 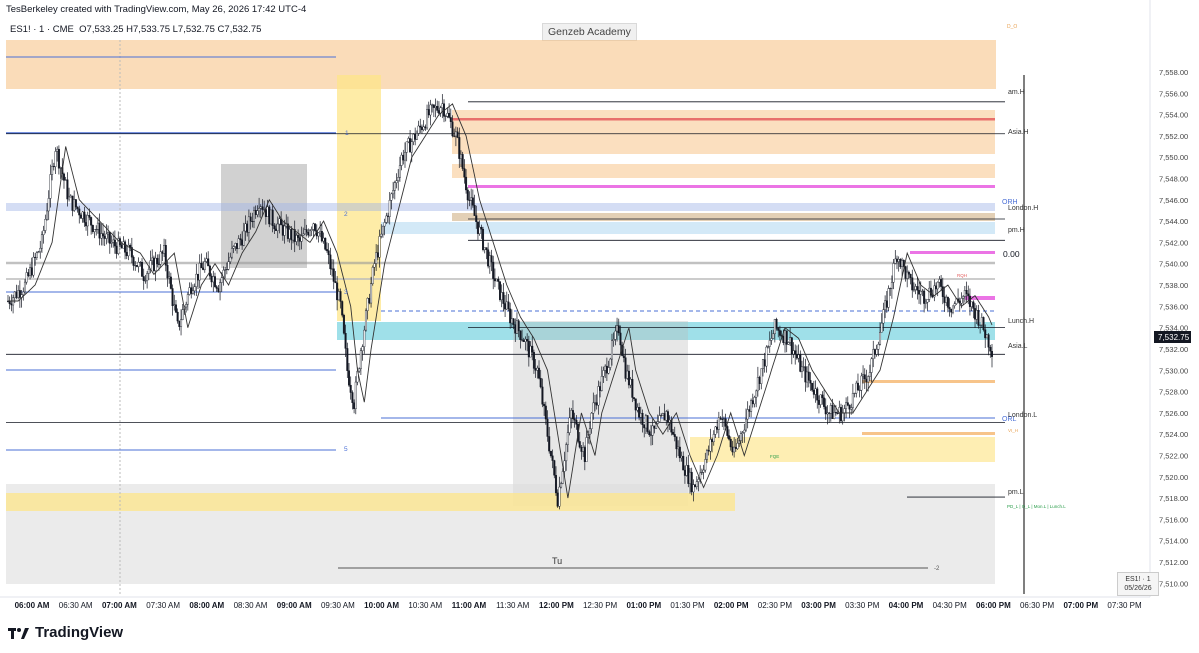 What do you see at coordinates (1173, 157) in the screenshot?
I see `price-tick: 7,550.00` at bounding box center [1173, 157].